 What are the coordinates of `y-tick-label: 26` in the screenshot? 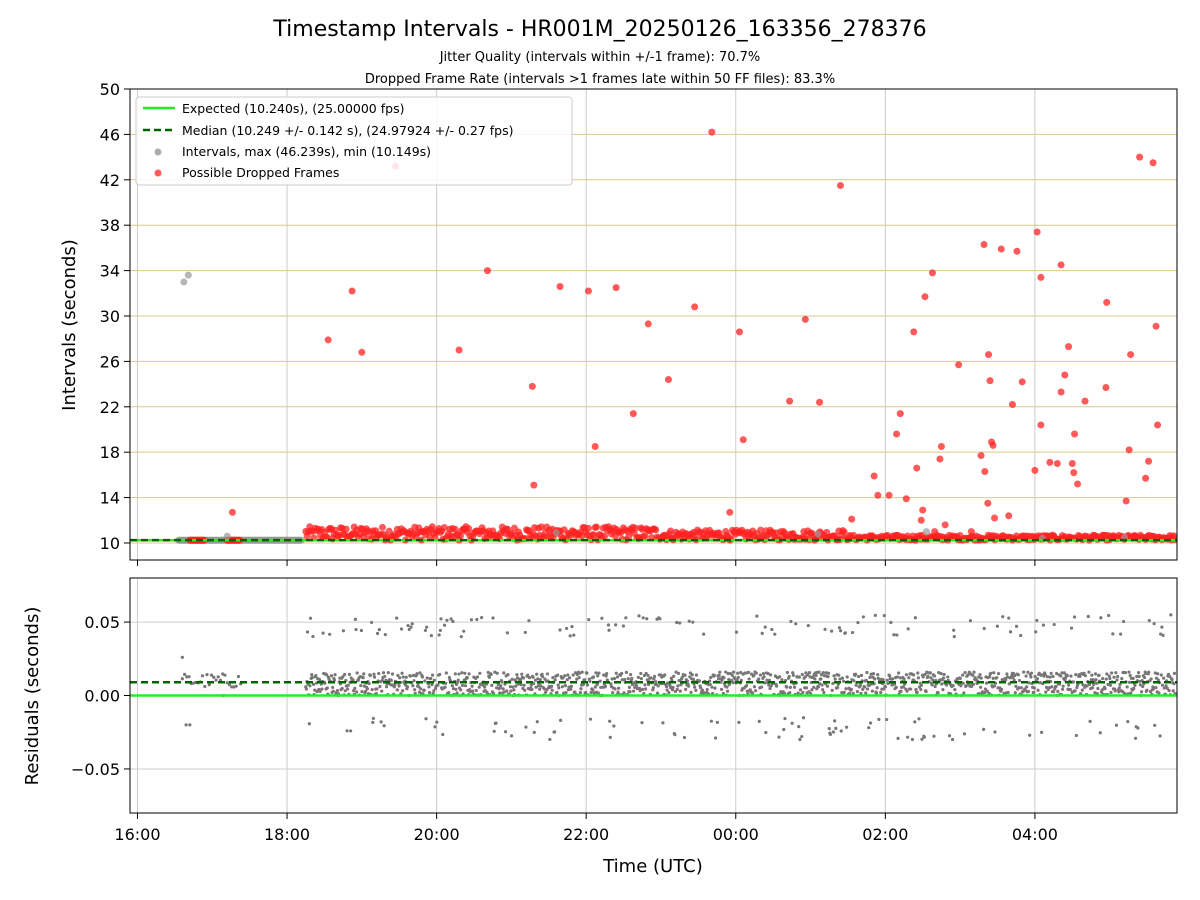 It's located at (110, 361).